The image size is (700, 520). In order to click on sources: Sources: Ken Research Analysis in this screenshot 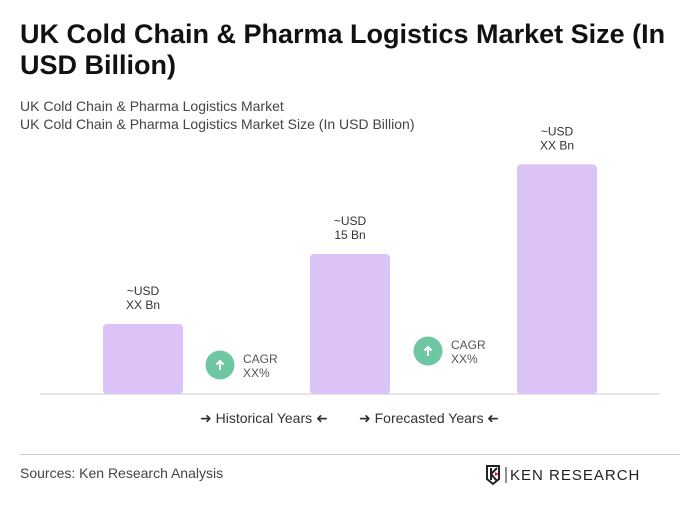, I will do `click(122, 473)`.